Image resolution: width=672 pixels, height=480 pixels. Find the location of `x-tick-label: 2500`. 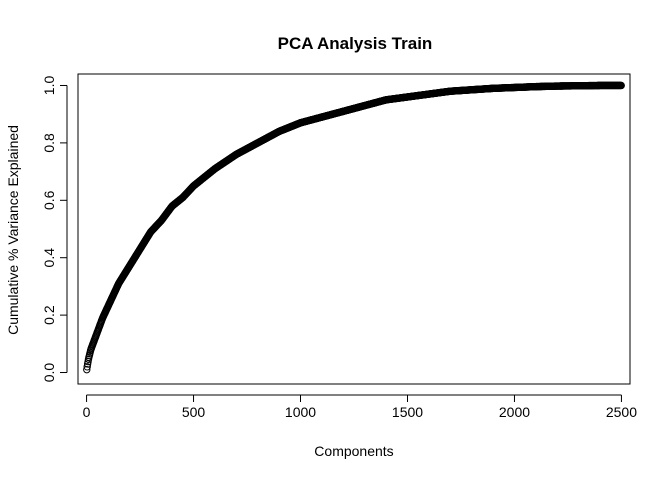

x-tick-label: 2500 is located at coordinates (621, 412).